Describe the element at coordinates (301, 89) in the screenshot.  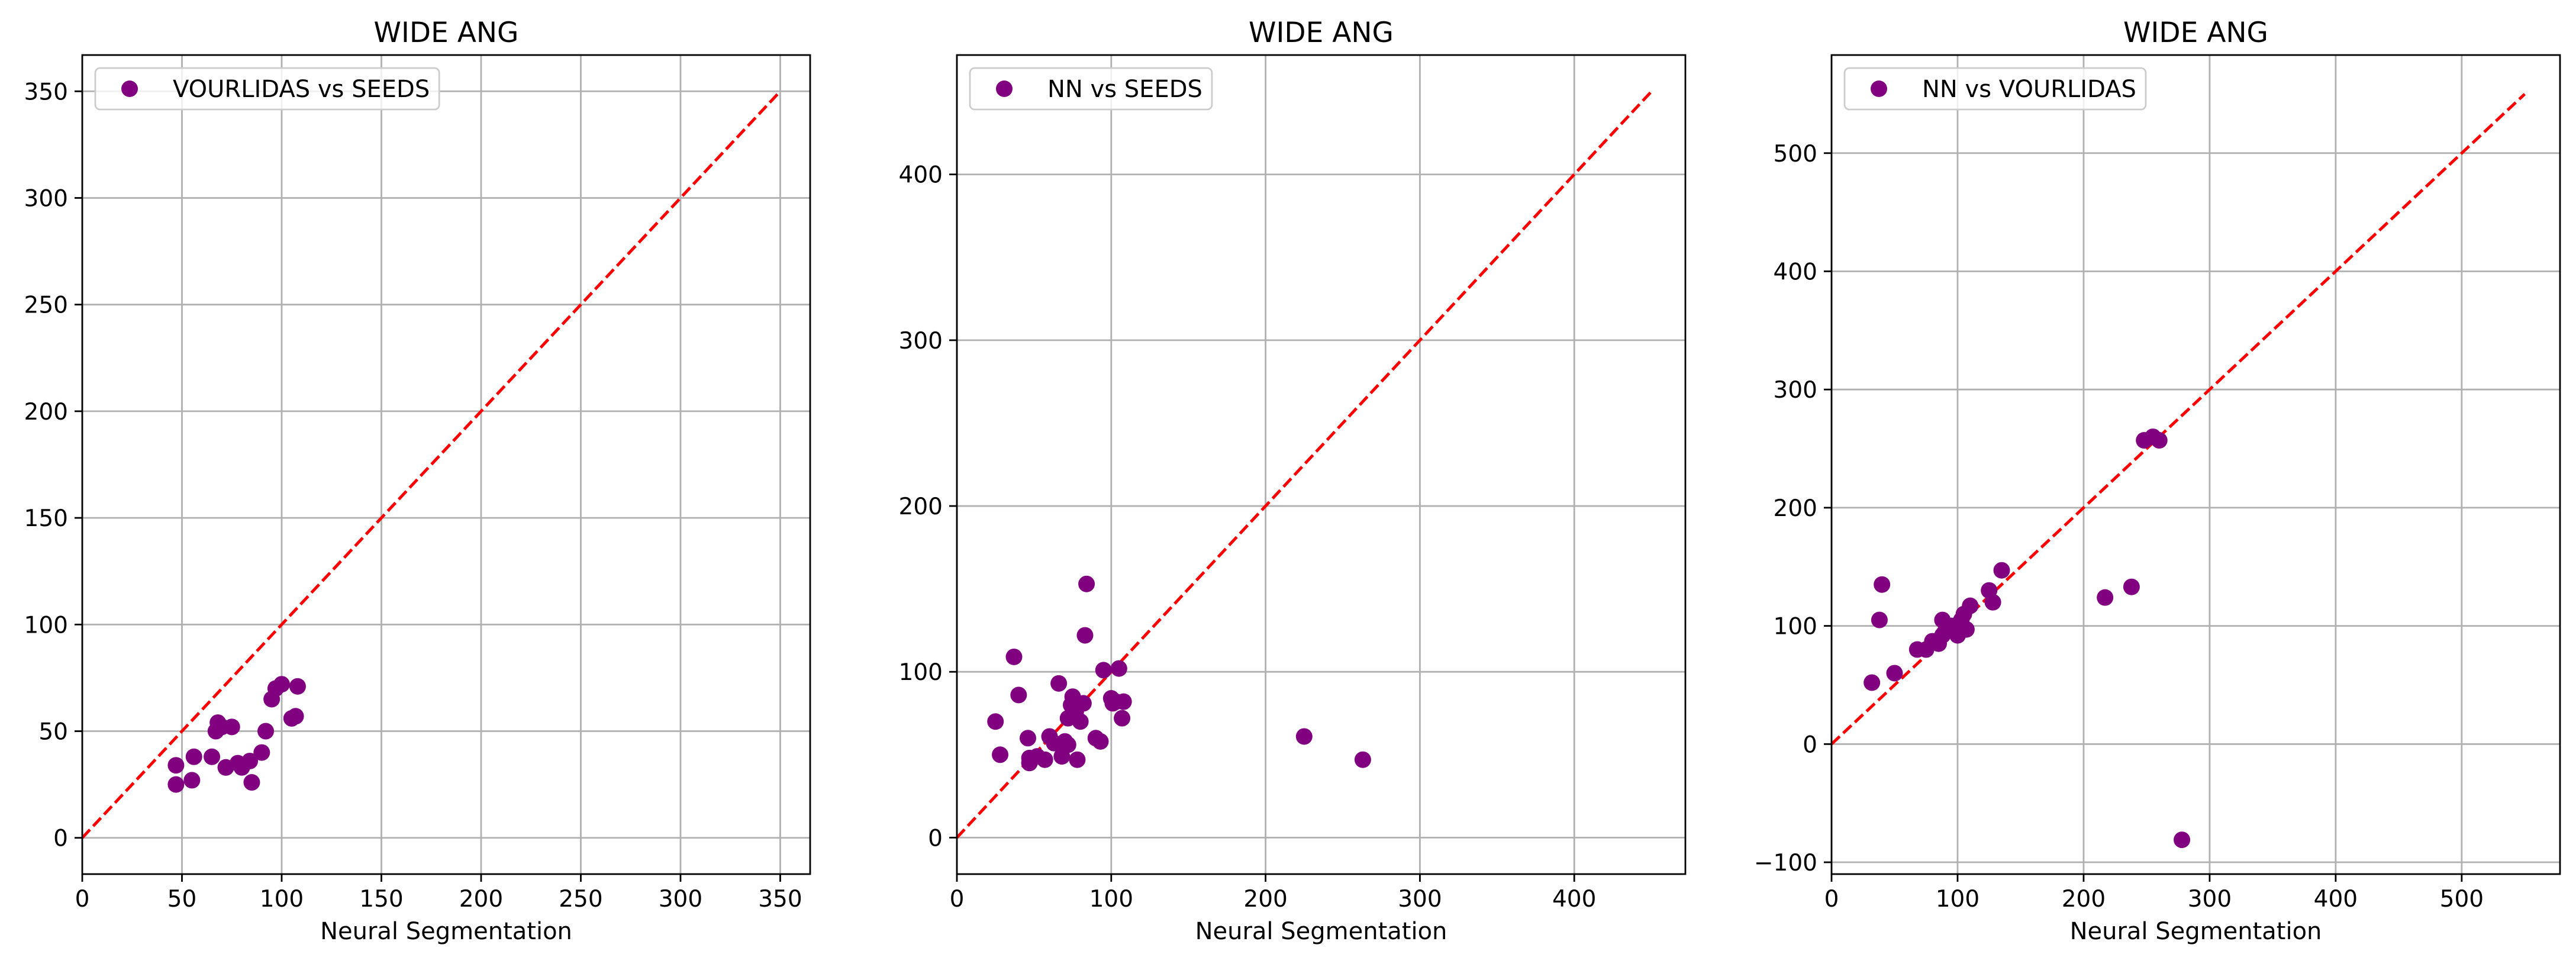
I see `legend-label: VOURLIDAS vs SEEDS` at that location.